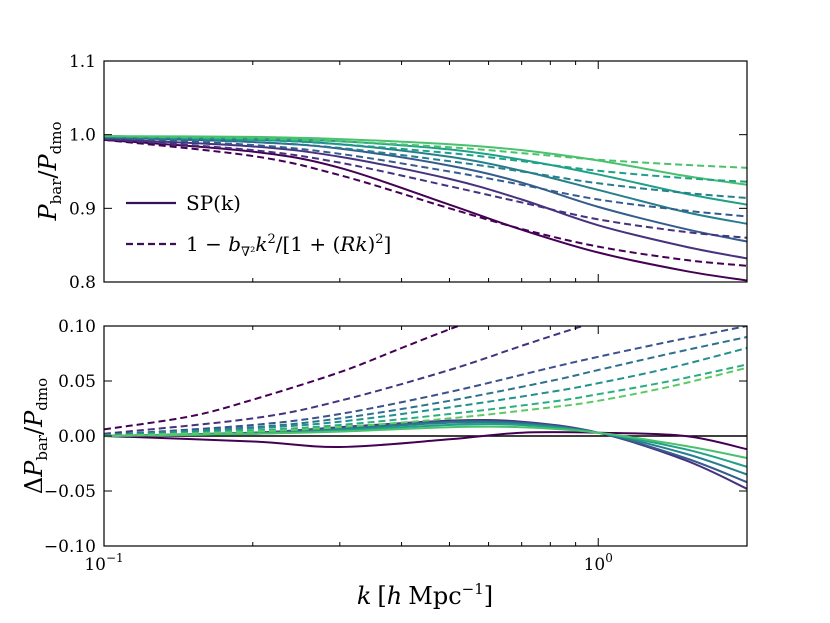 The height and width of the screenshot is (623, 830). Describe the element at coordinates (381, 596) in the screenshot. I see `xlabel-open: [` at that location.